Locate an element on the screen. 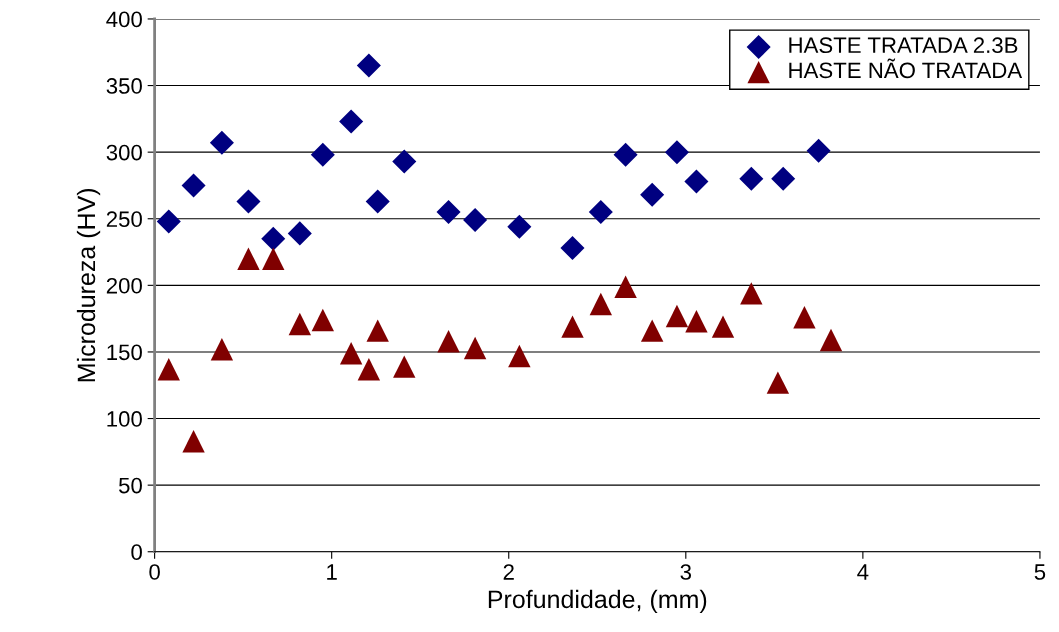 The height and width of the screenshot is (632, 1059). x-tick-label: 5 is located at coordinates (1040, 572).